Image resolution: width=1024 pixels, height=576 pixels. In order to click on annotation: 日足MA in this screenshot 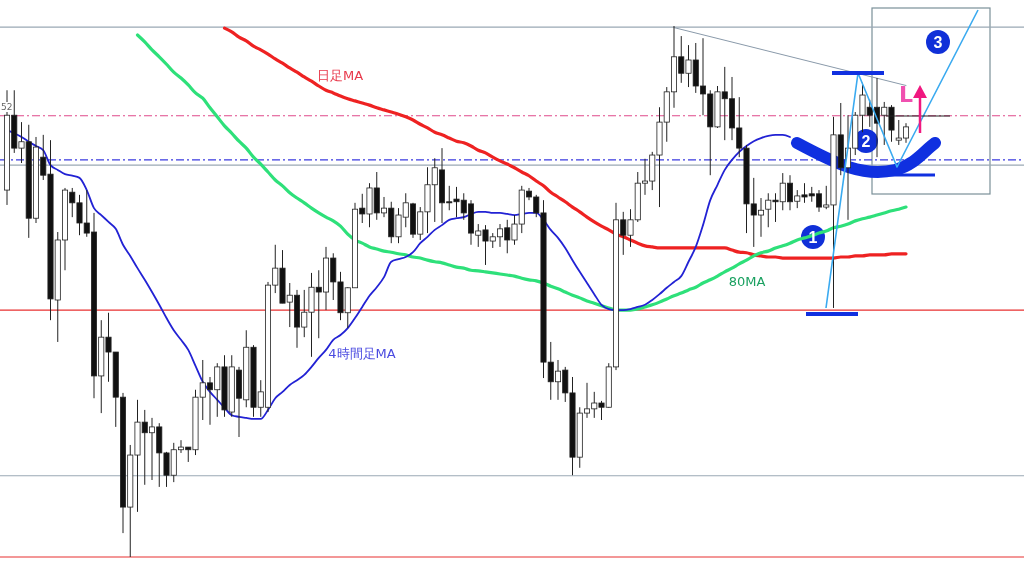, I will do `click(340, 75)`.